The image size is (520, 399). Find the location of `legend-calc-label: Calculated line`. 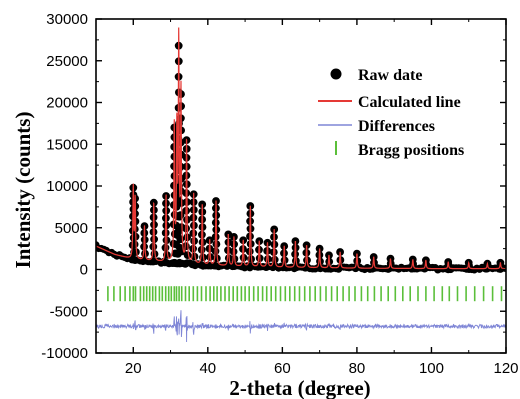

legend-calc-label: Calculated line is located at coordinates (409, 102).